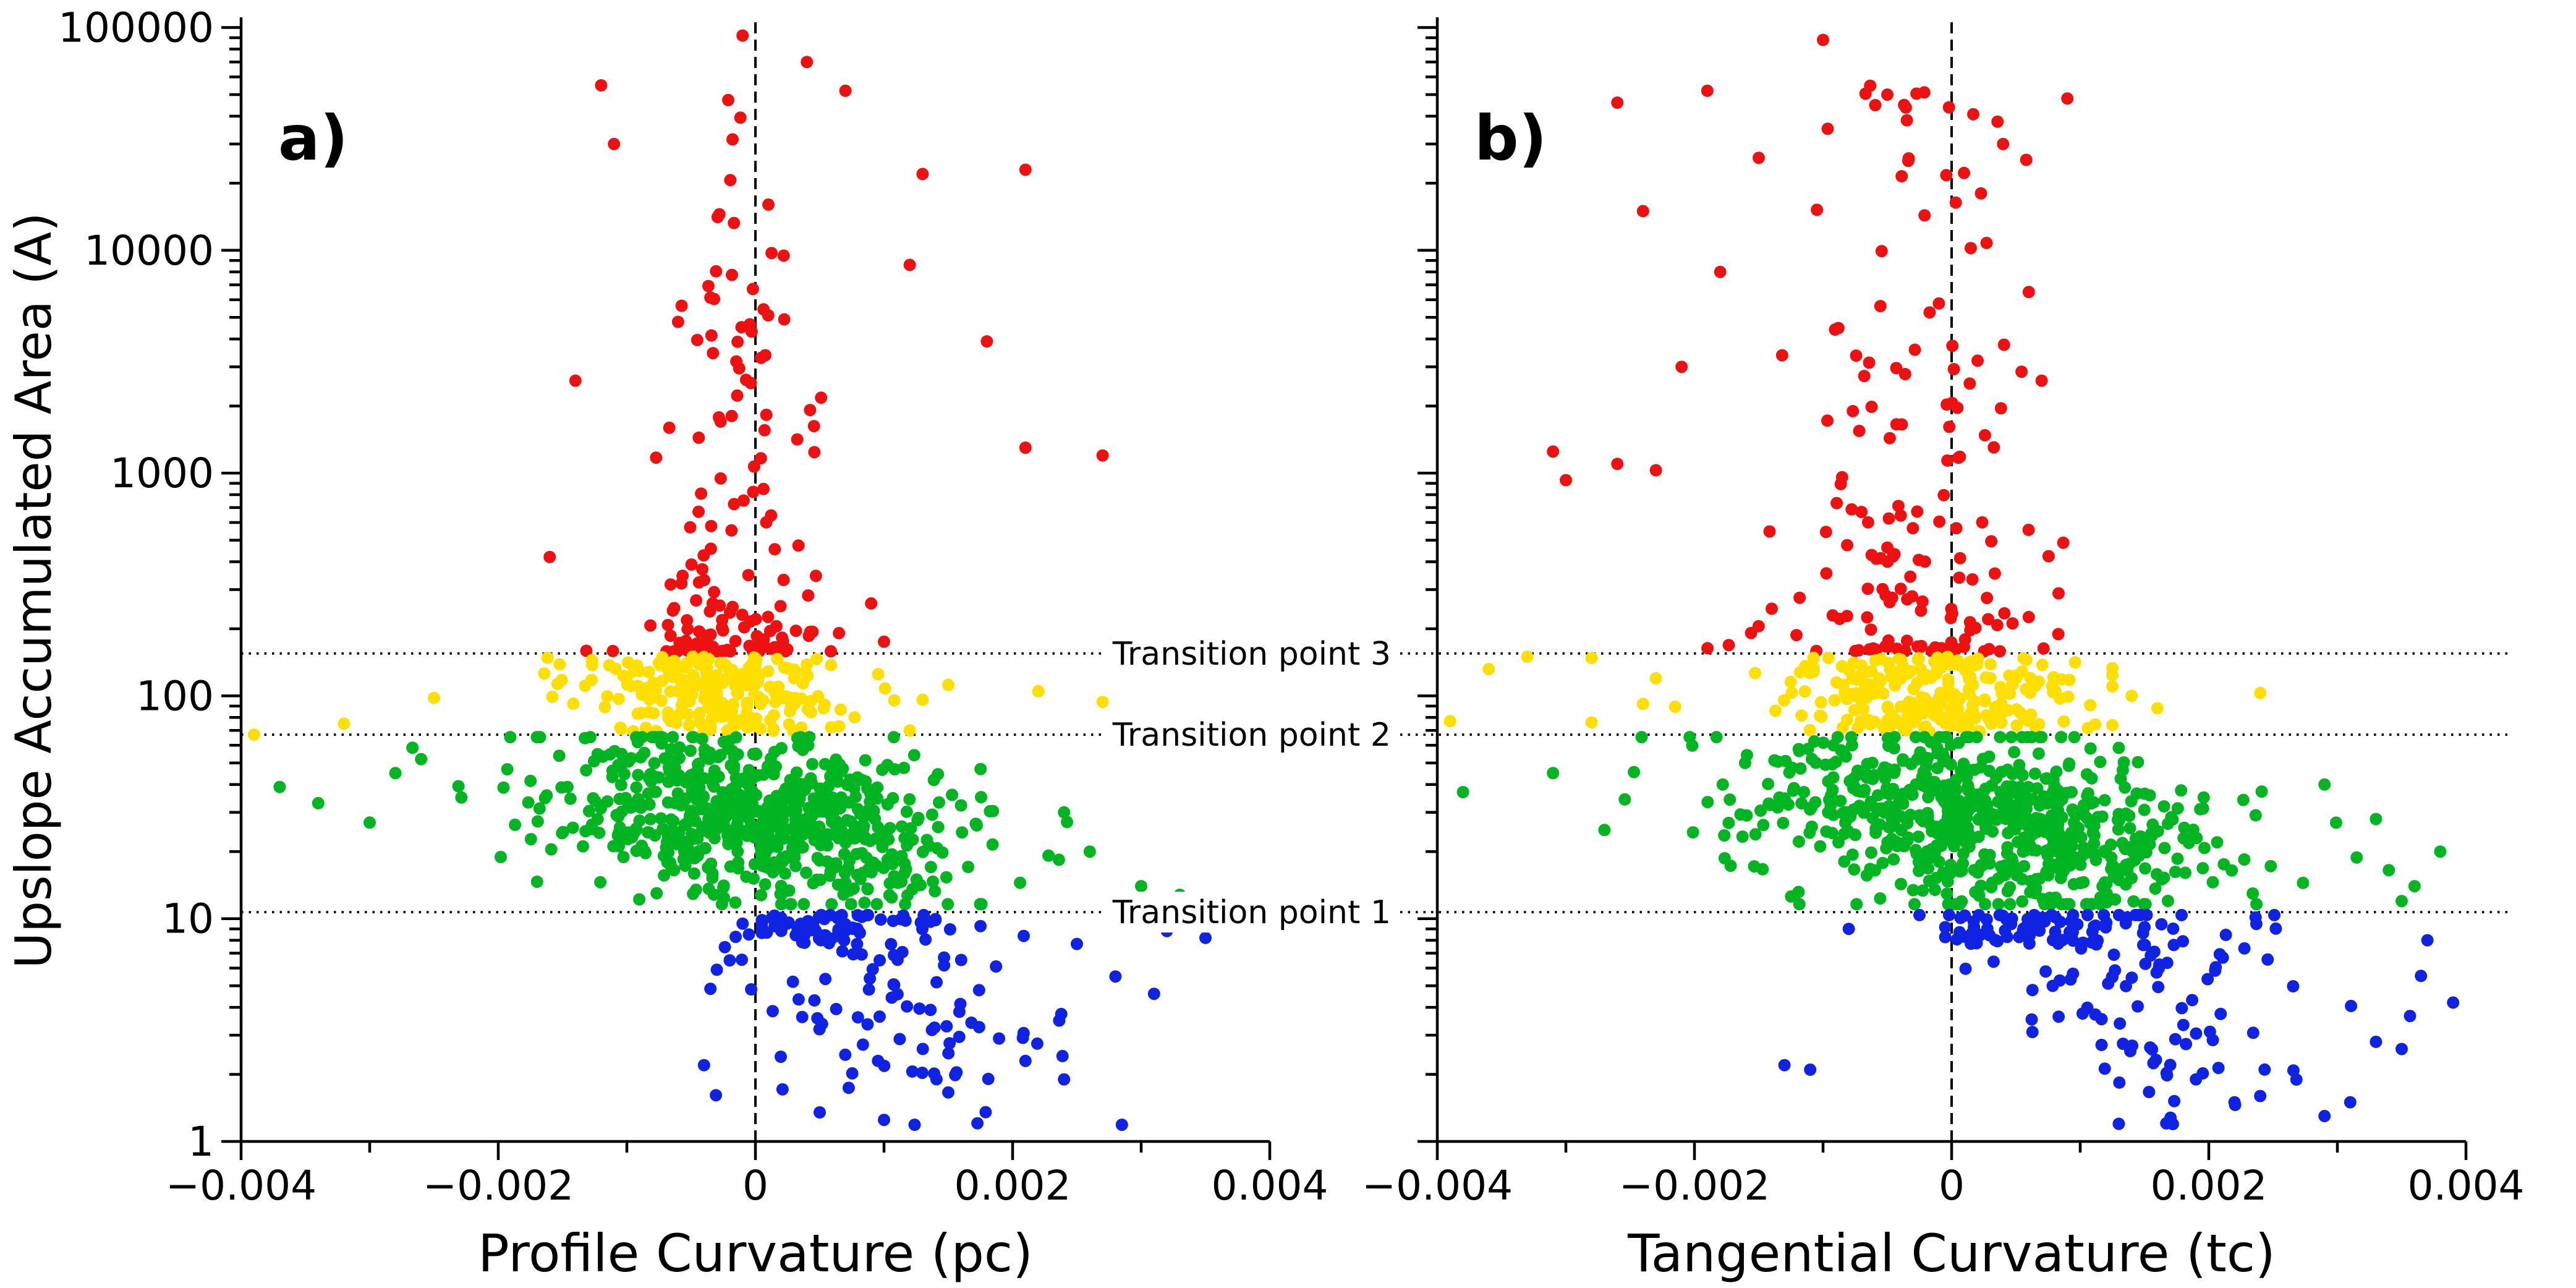 This screenshot has width=2576, height=1288. What do you see at coordinates (2209, 1185) in the screenshot?
I see `x-tick-label: 0.002` at bounding box center [2209, 1185].